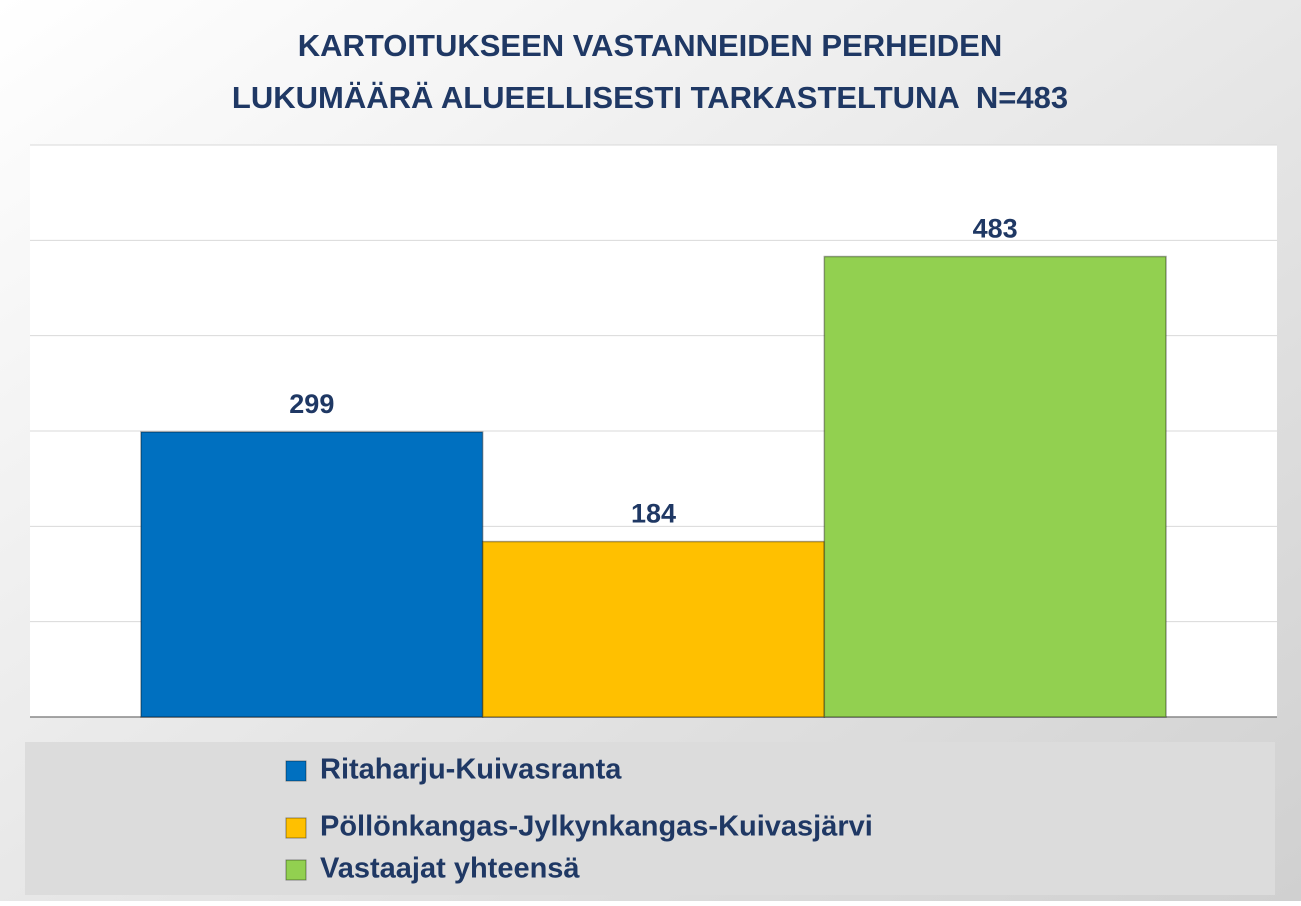 Image resolution: width=1301 pixels, height=906 pixels. What do you see at coordinates (596, 827) in the screenshot?
I see `legend-label: Pöllönkangas-Jylkynkangas-Kuivasjärvi` at bounding box center [596, 827].